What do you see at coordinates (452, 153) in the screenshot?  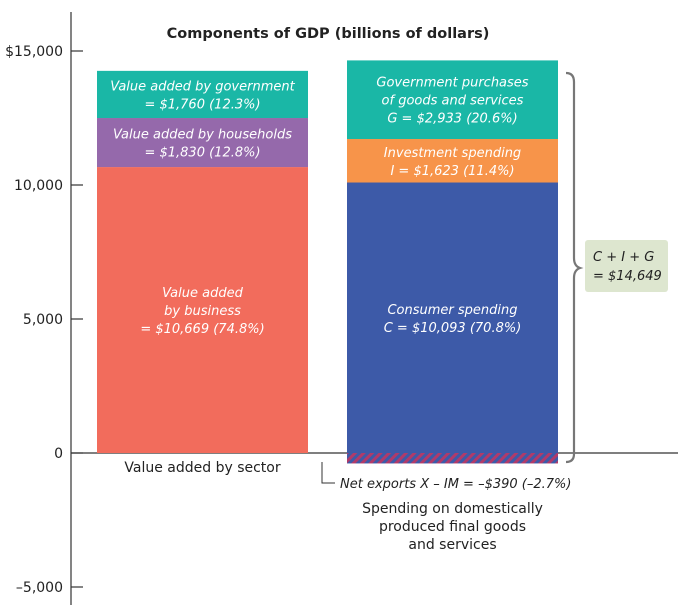 I see `segment-label: Investment spending` at bounding box center [452, 153].